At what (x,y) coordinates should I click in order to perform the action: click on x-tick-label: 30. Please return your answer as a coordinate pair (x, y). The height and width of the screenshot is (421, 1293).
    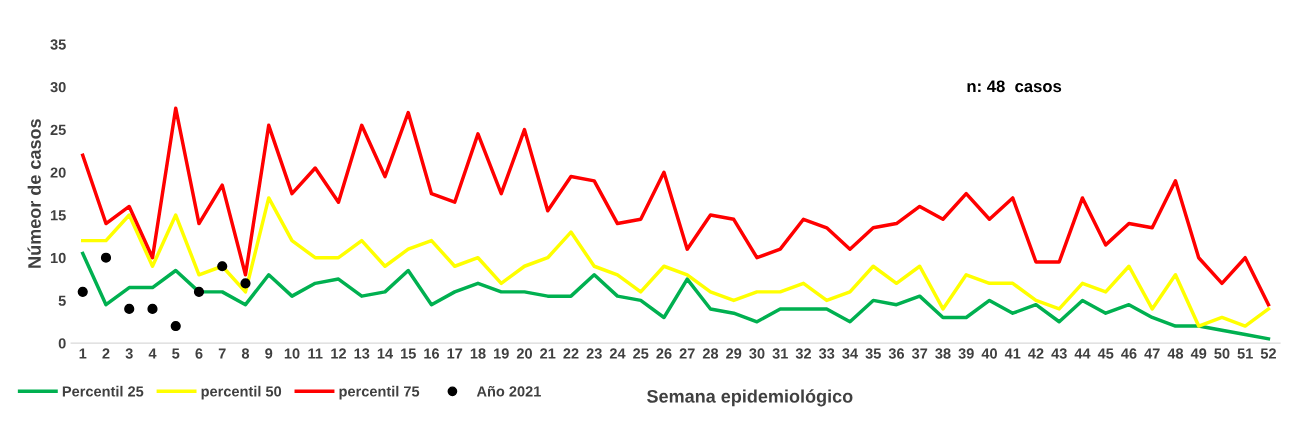
    Looking at the image, I should click on (757, 353).